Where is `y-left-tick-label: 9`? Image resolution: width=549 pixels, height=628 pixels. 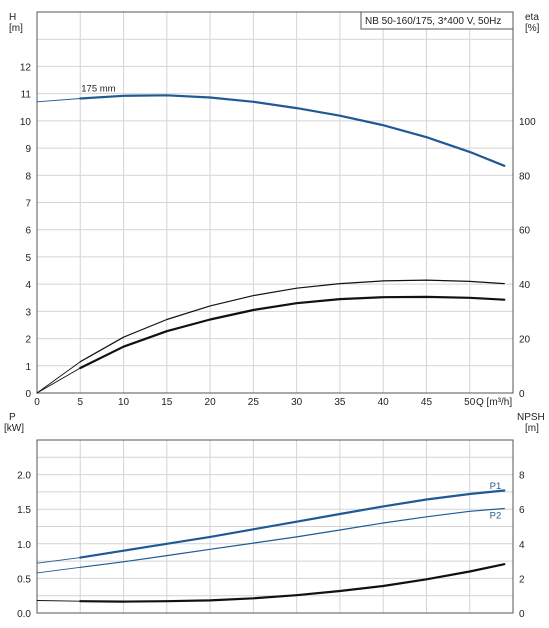
y-left-tick-label: 9 is located at coordinates (28, 149).